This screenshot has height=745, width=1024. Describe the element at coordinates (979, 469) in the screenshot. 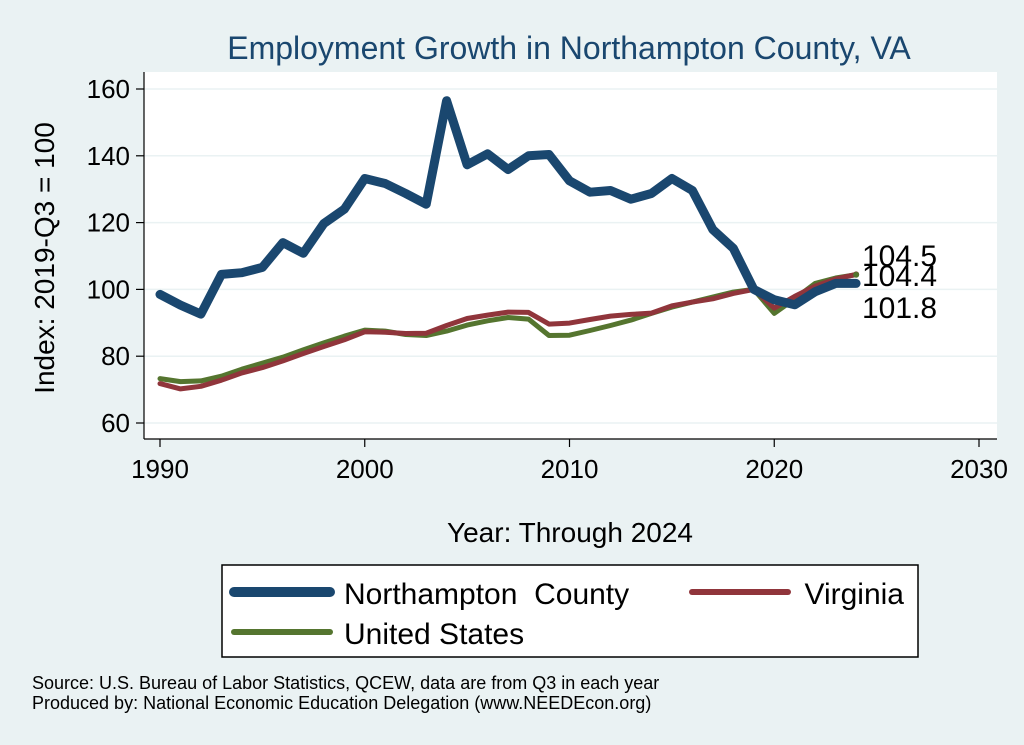

I see `x-tick-label: 2030` at that location.